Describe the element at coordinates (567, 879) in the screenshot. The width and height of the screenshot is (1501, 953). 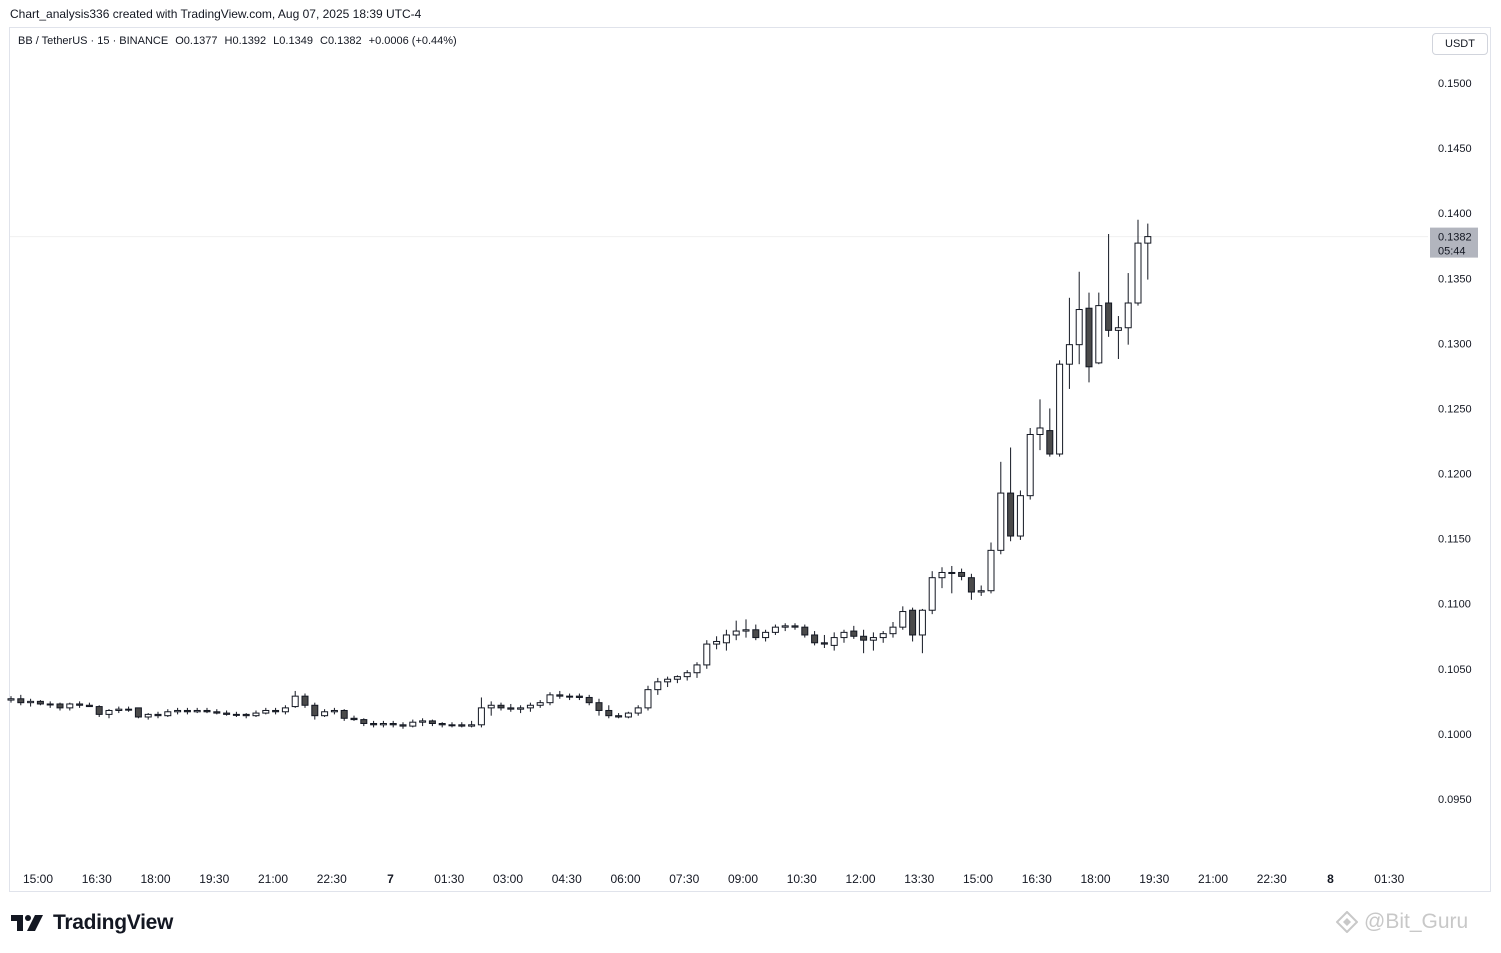
I see `time-tick-label: 04:30` at that location.